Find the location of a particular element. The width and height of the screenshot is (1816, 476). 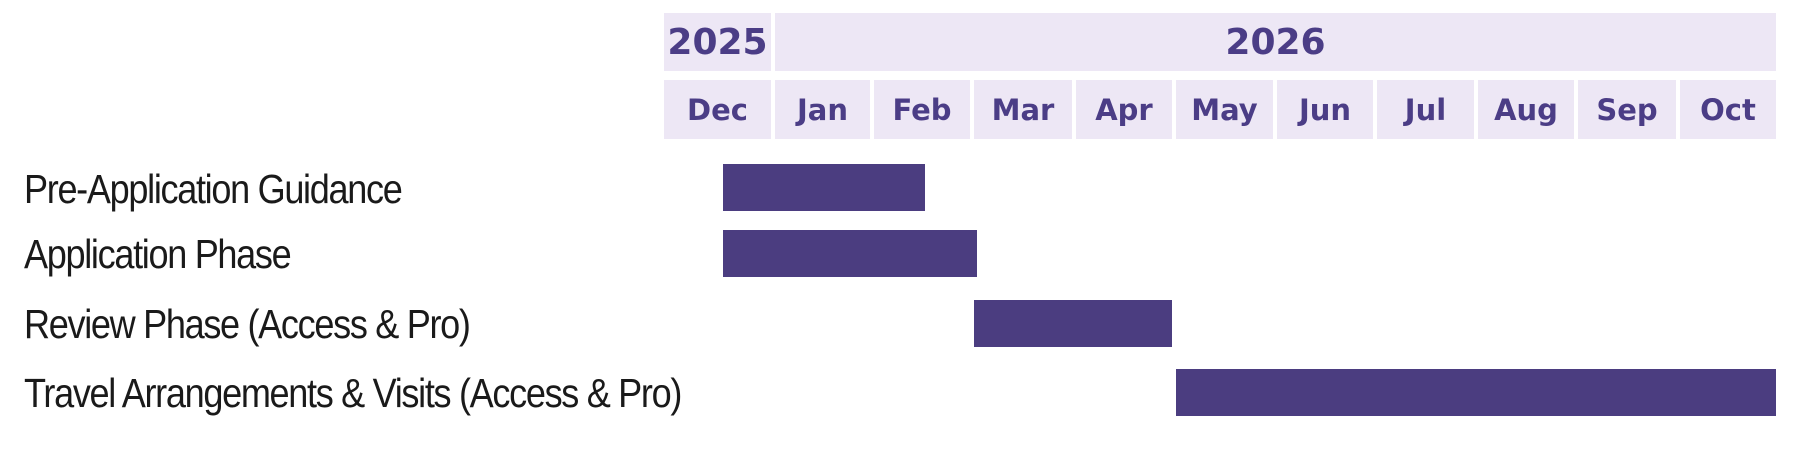

month-header-sep: Sep is located at coordinates (1627, 109).